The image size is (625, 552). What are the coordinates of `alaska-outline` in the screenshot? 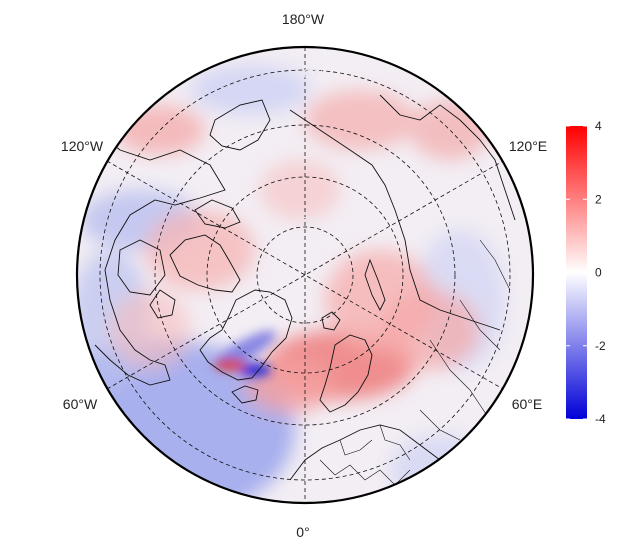 It's located at (240, 125).